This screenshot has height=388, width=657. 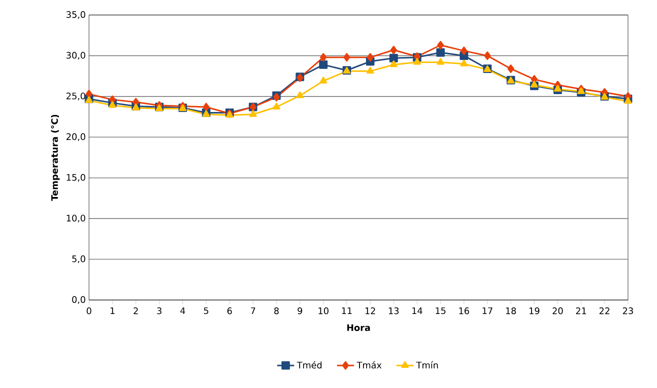 What do you see at coordinates (229, 310) in the screenshot?
I see `x-tick-label: 6` at bounding box center [229, 310].